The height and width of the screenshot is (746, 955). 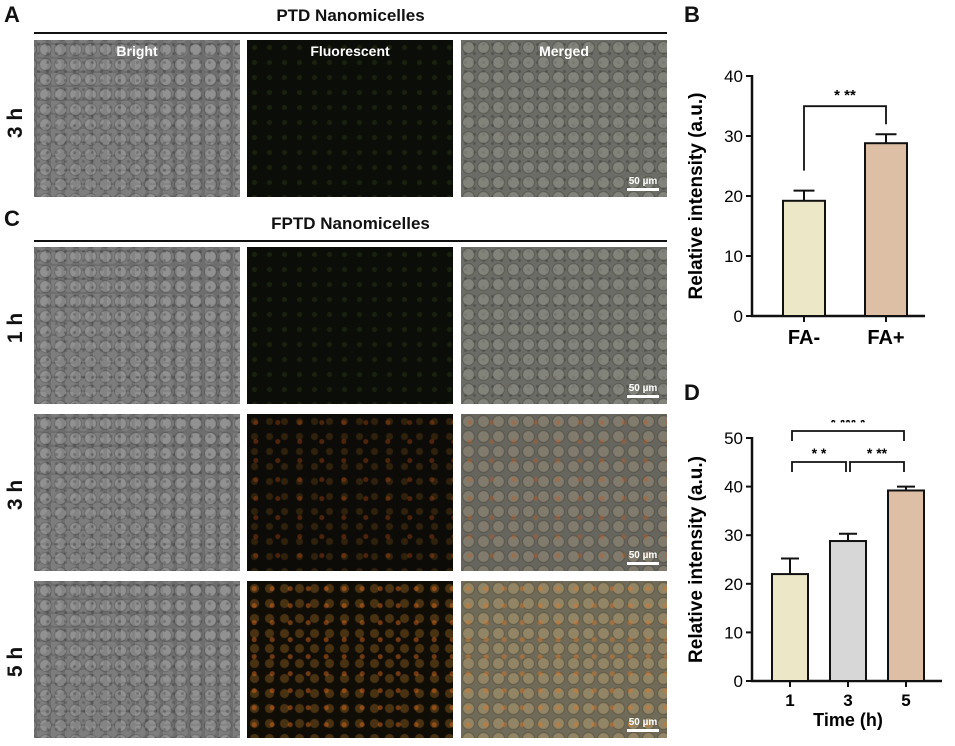 I want to click on panel-letter-d: D, so click(x=692, y=392).